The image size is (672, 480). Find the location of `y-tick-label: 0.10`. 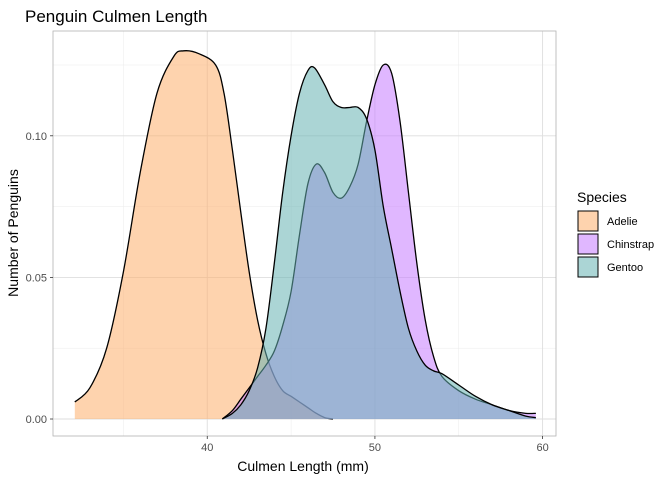

y-tick-label: 0.10 is located at coordinates (36, 137).